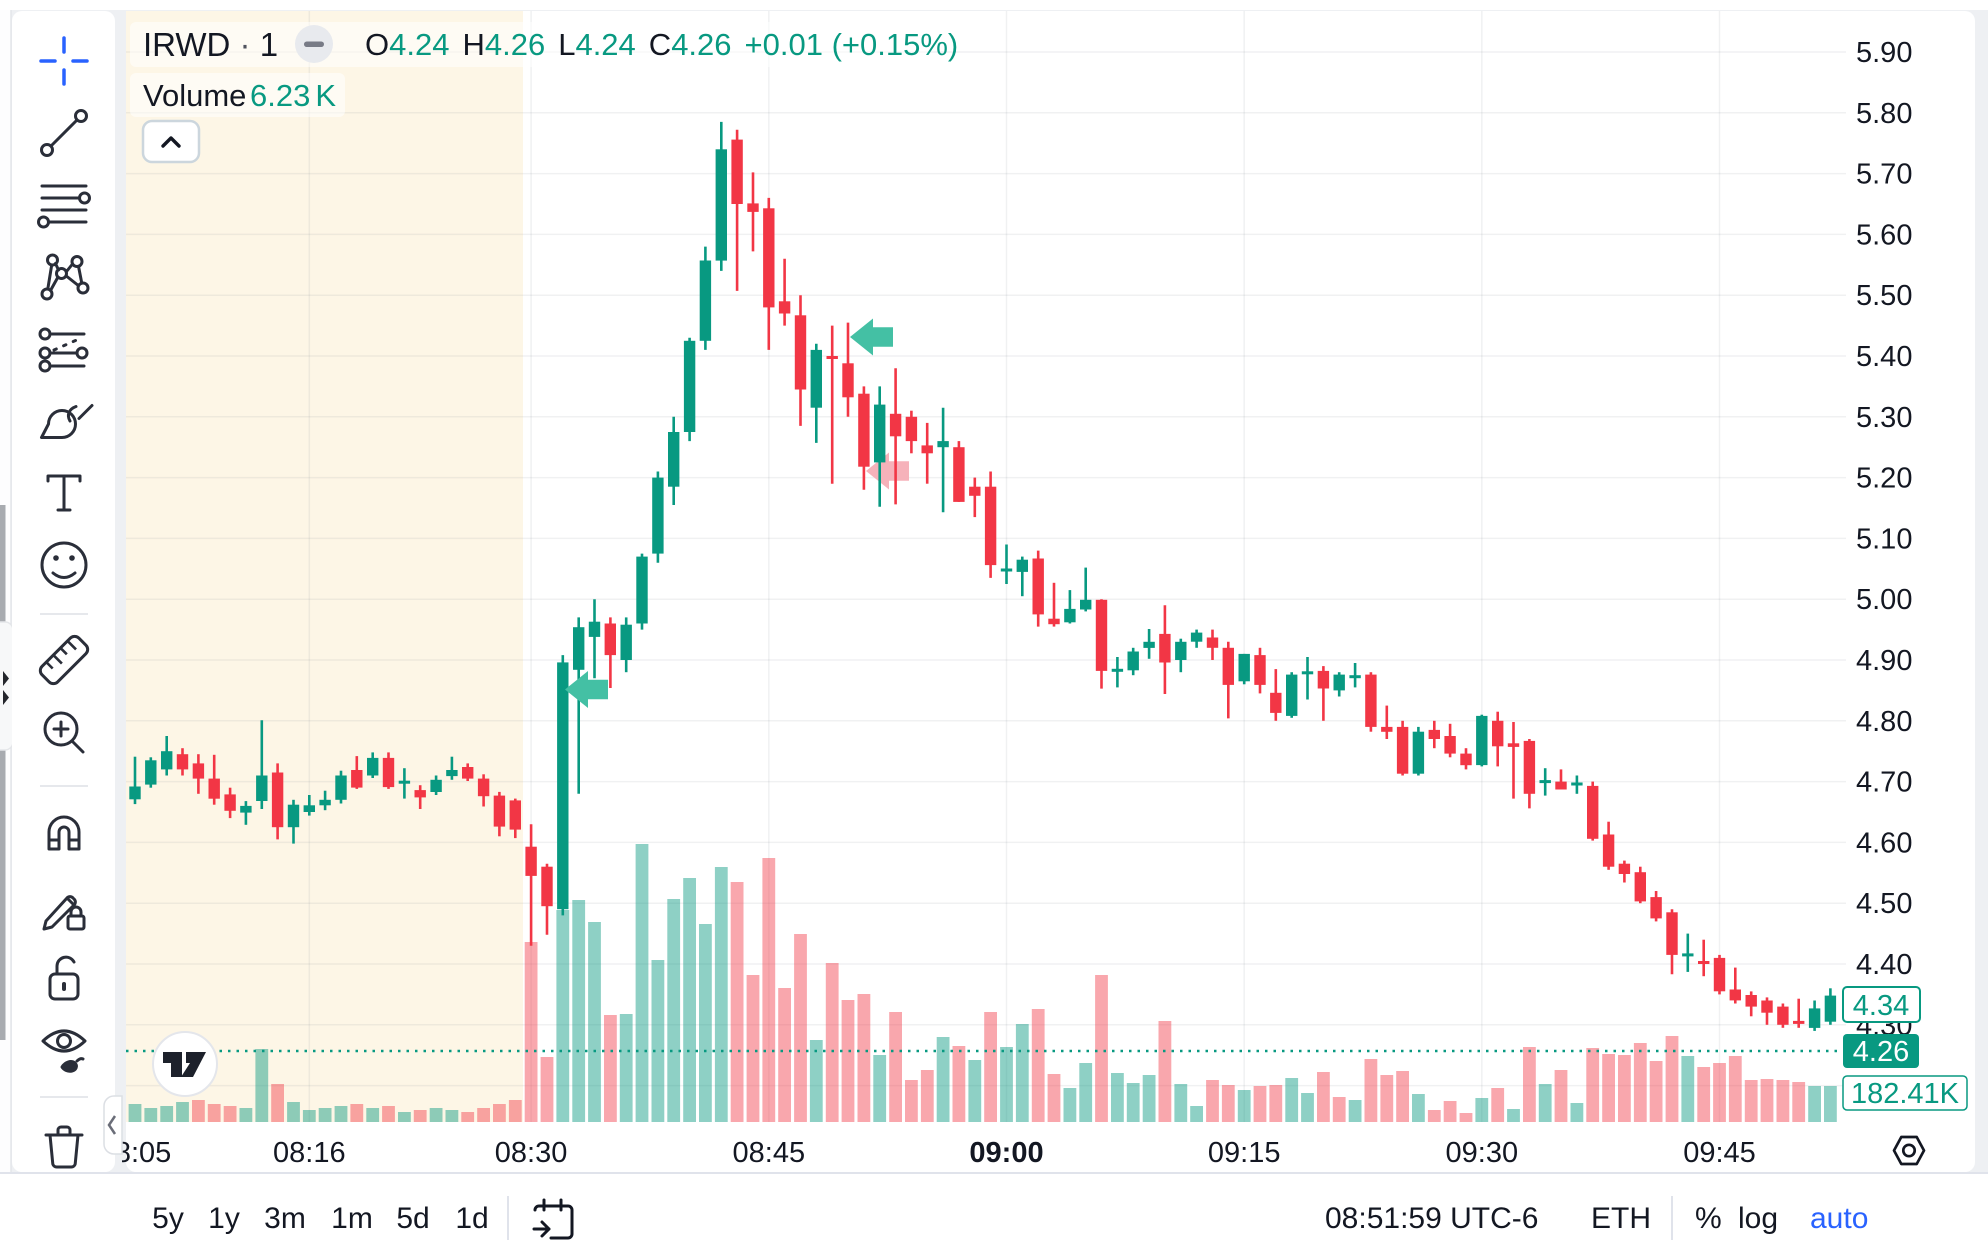 The image size is (1988, 1254). I want to click on svg-text: 5.00, so click(1884, 600).